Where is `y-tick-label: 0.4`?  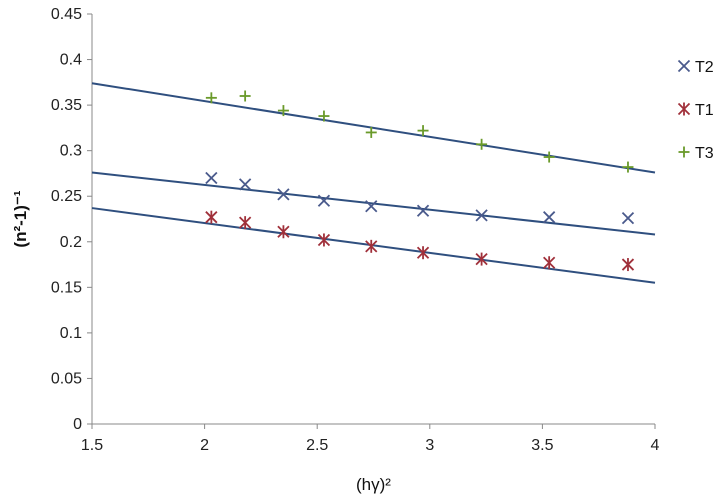 y-tick-label: 0.4 is located at coordinates (71, 60).